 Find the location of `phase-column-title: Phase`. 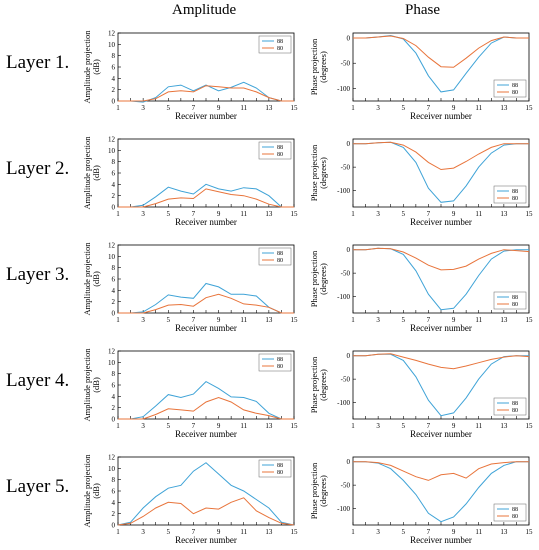

phase-column-title: Phase is located at coordinates (422, 10).